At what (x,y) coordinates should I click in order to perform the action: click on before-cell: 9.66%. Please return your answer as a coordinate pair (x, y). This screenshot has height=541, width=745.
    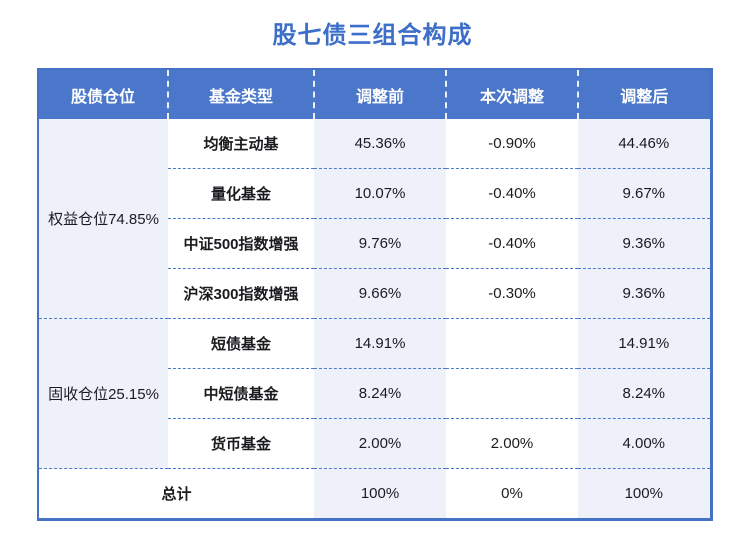
    Looking at the image, I should click on (380, 293).